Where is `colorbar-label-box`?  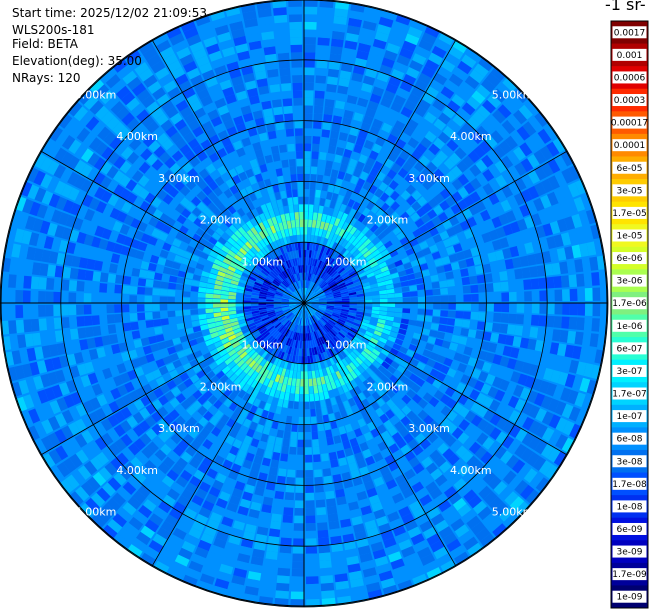
colorbar-label-box is located at coordinates (629, 506).